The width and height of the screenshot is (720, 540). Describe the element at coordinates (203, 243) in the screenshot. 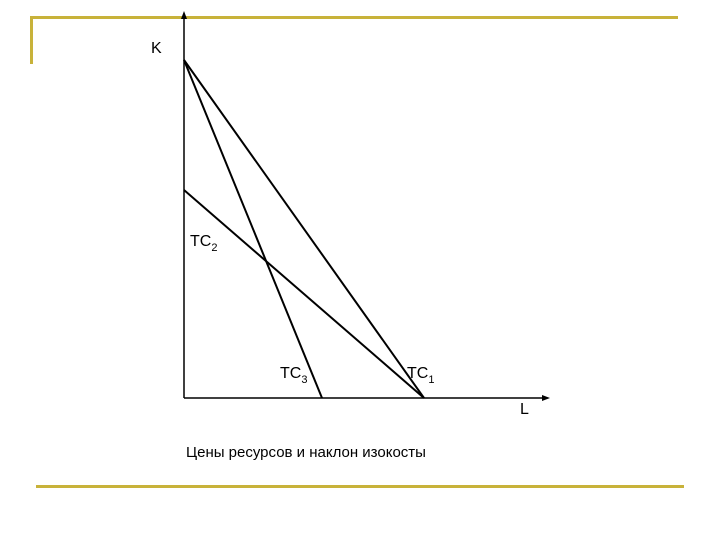

I see `tc2-label: TC2` at that location.